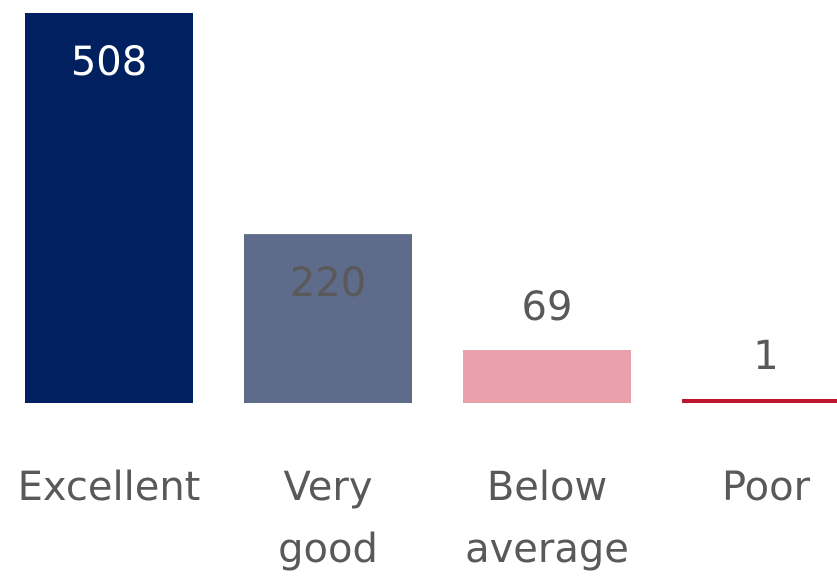 The width and height of the screenshot is (837, 586). I want to click on category-label-below-average: Below average, so click(547, 518).